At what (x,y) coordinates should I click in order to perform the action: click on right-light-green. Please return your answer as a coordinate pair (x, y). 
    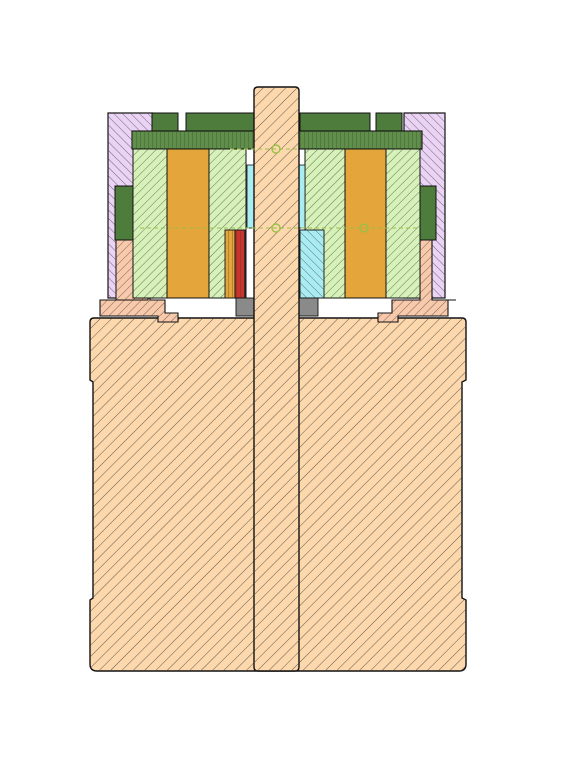
    Looking at the image, I should click on (362, 223).